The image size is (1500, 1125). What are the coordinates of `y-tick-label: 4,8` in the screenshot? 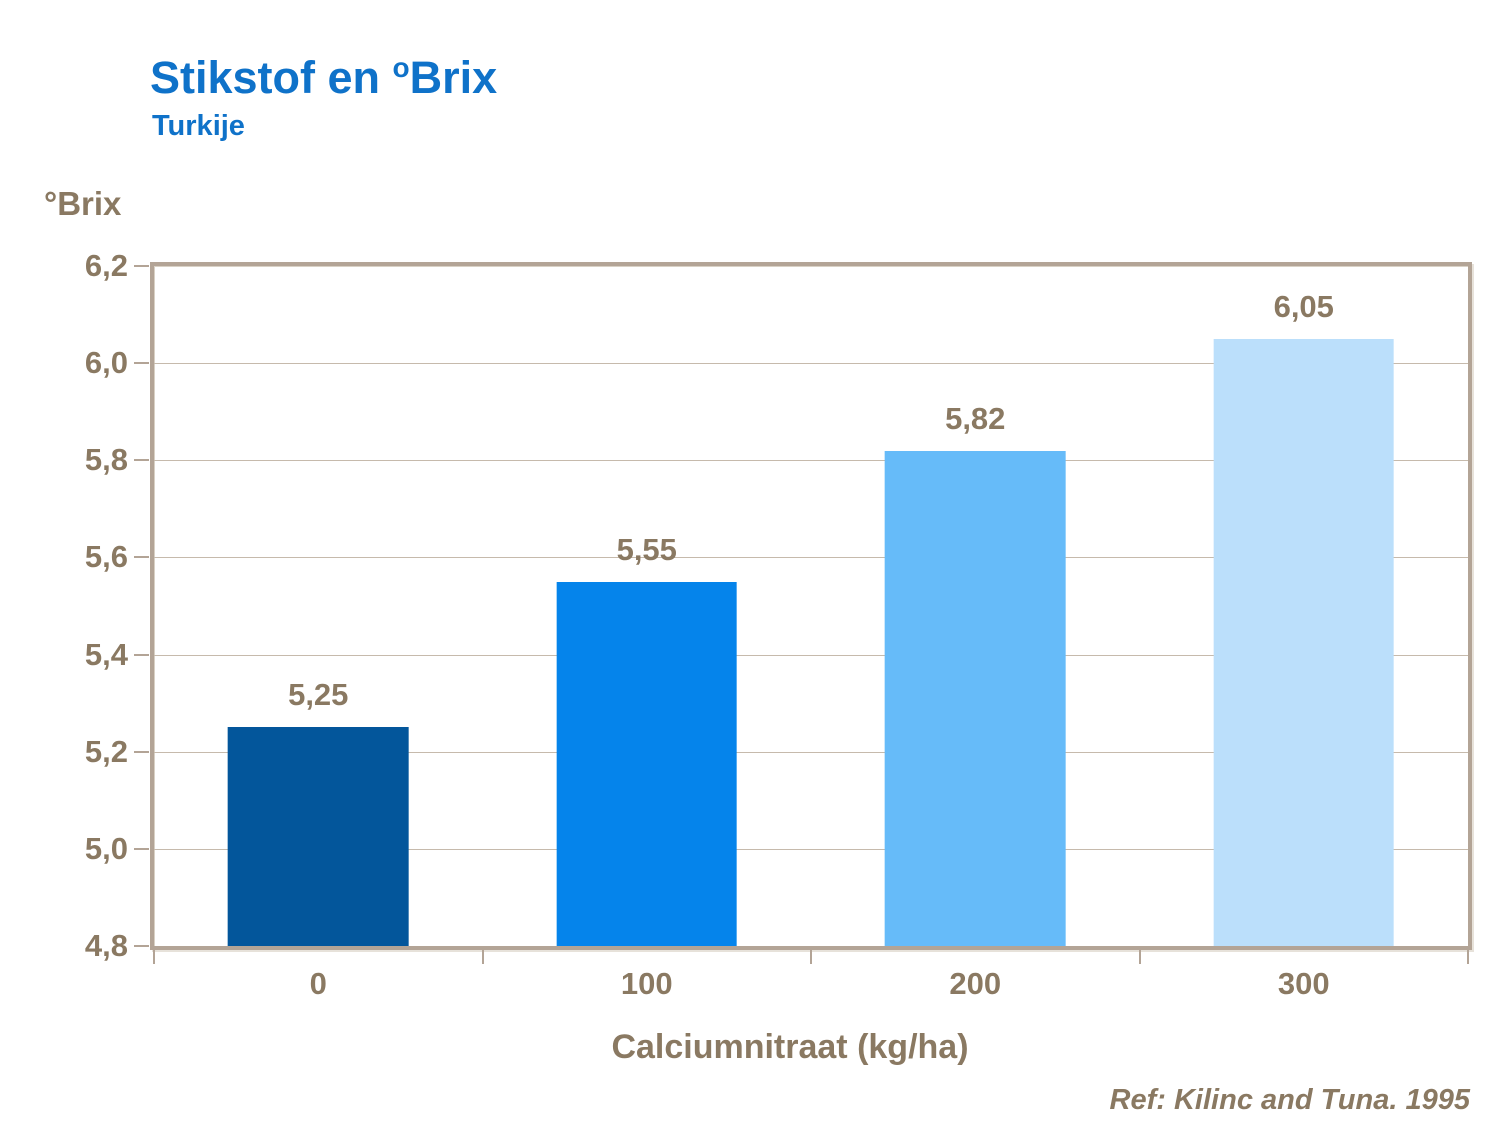 It's located at (106, 945).